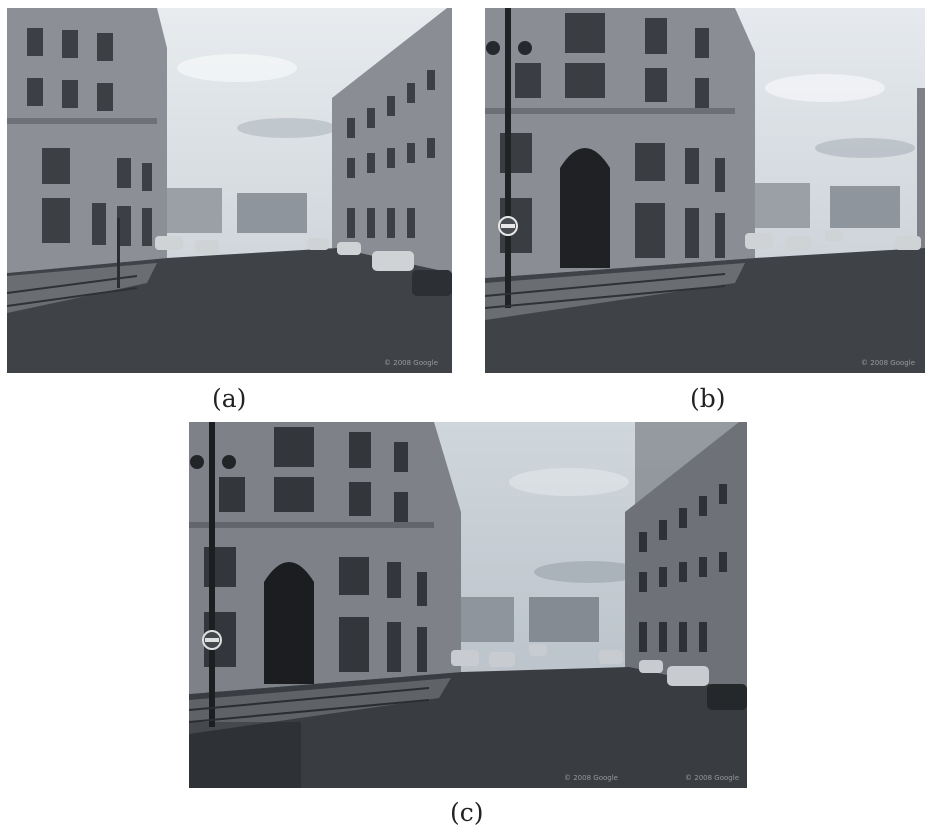 The height and width of the screenshot is (835, 925). What do you see at coordinates (229, 398) in the screenshot?
I see `caption-a: (a)` at bounding box center [229, 398].